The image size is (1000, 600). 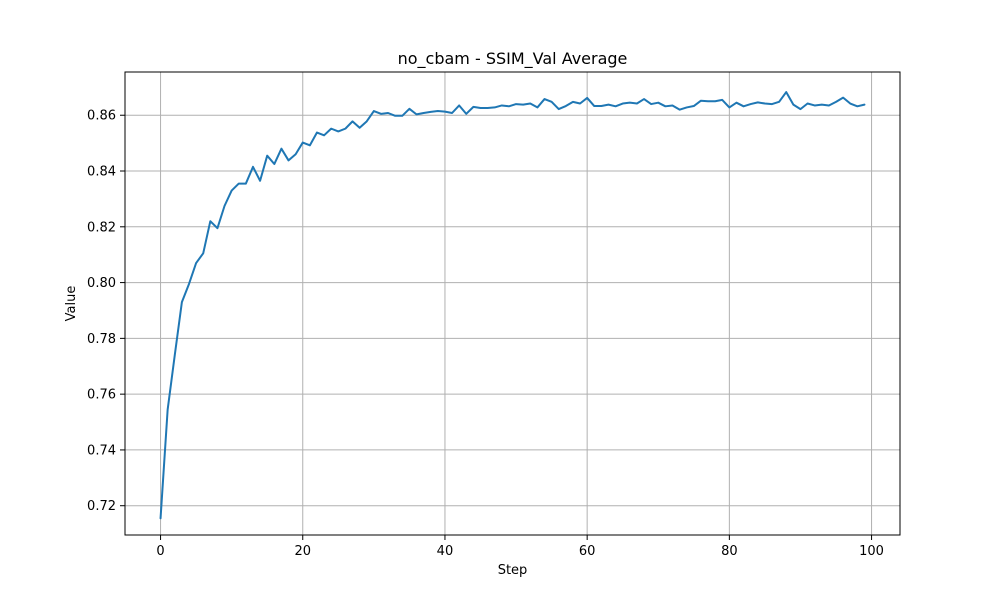 What do you see at coordinates (729, 551) in the screenshot?
I see `x-tick-label: 80` at bounding box center [729, 551].